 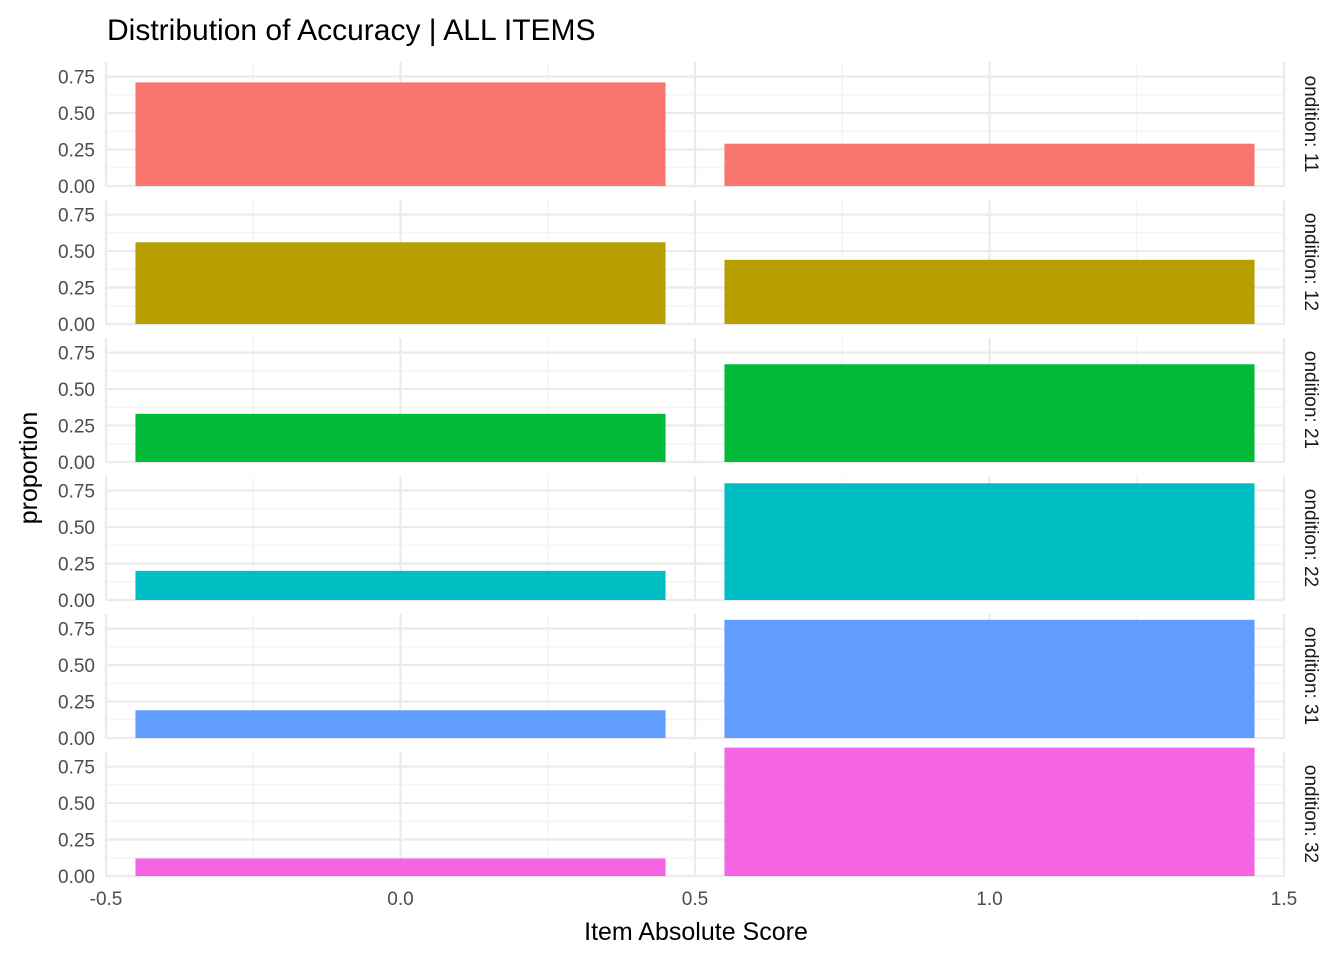 What do you see at coordinates (351, 30) in the screenshot?
I see `chart-title: Distribution of Accuracy | ALL ITEMS` at bounding box center [351, 30].